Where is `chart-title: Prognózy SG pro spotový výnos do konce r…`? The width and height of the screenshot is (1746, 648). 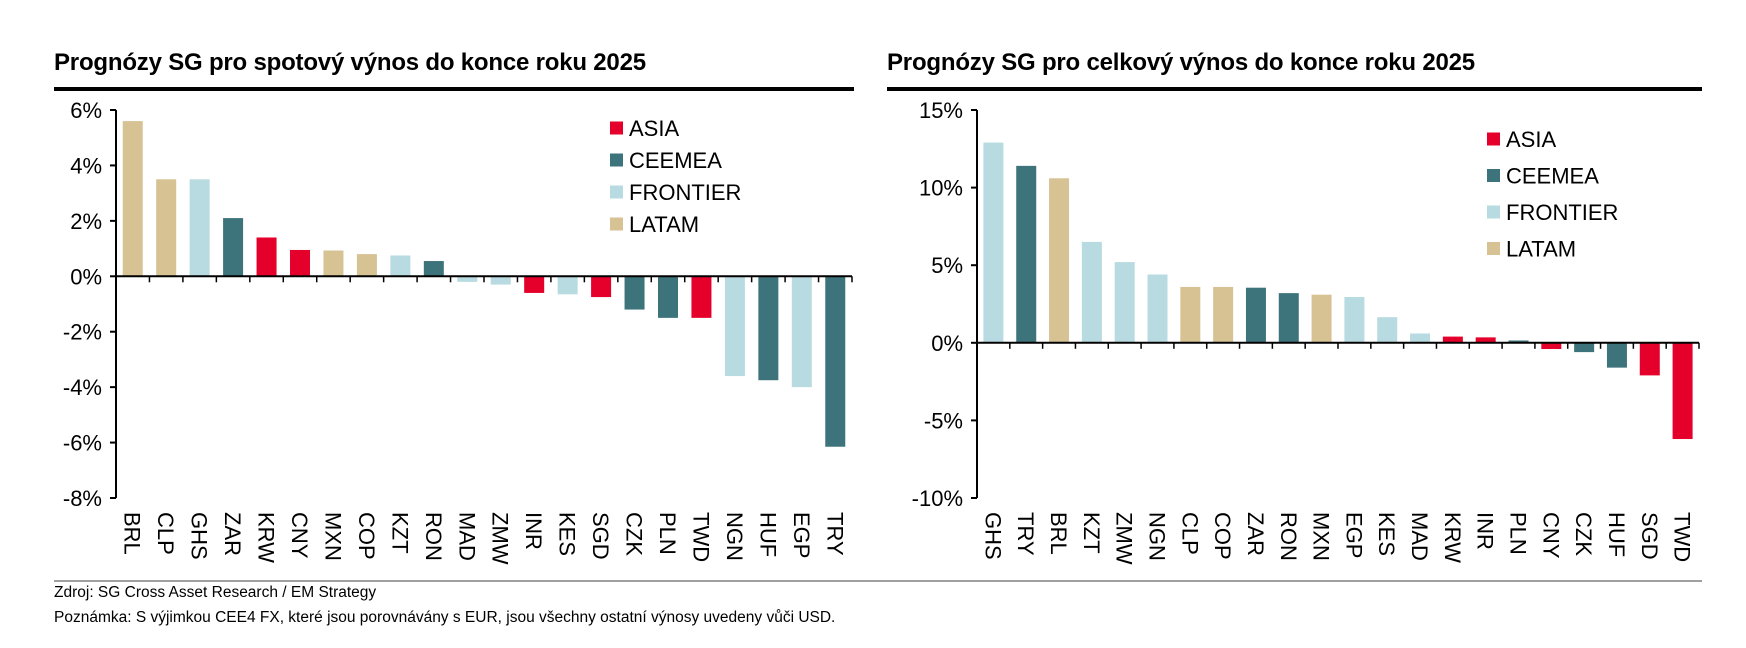 chart-title: Prognózy SG pro spotový výnos do konce r… is located at coordinates (350, 62).